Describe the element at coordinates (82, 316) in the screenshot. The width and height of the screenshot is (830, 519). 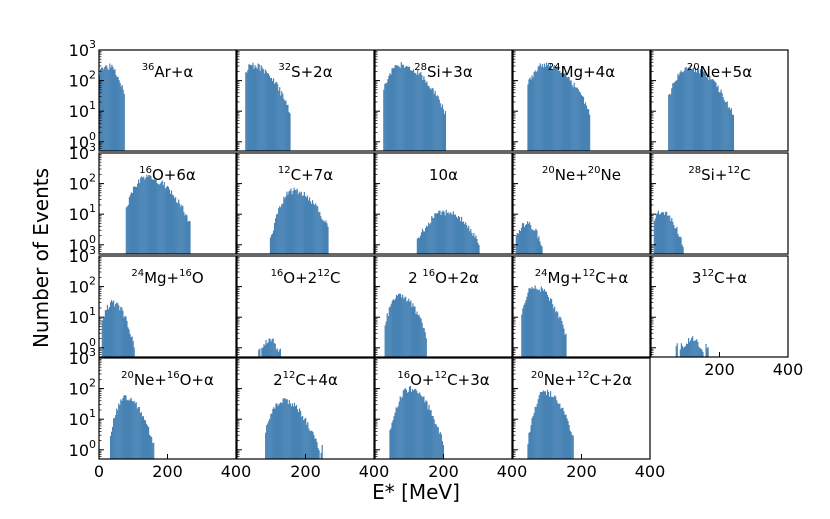
I see `y-tick-label: 10¹` at that location.